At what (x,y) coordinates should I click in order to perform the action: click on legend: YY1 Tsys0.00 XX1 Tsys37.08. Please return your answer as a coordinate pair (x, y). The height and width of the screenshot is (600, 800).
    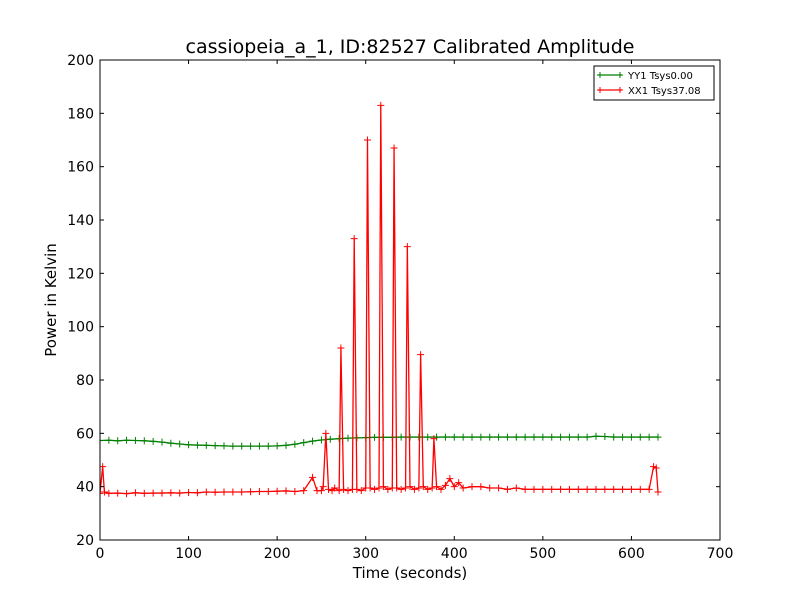
    Looking at the image, I should click on (654, 83).